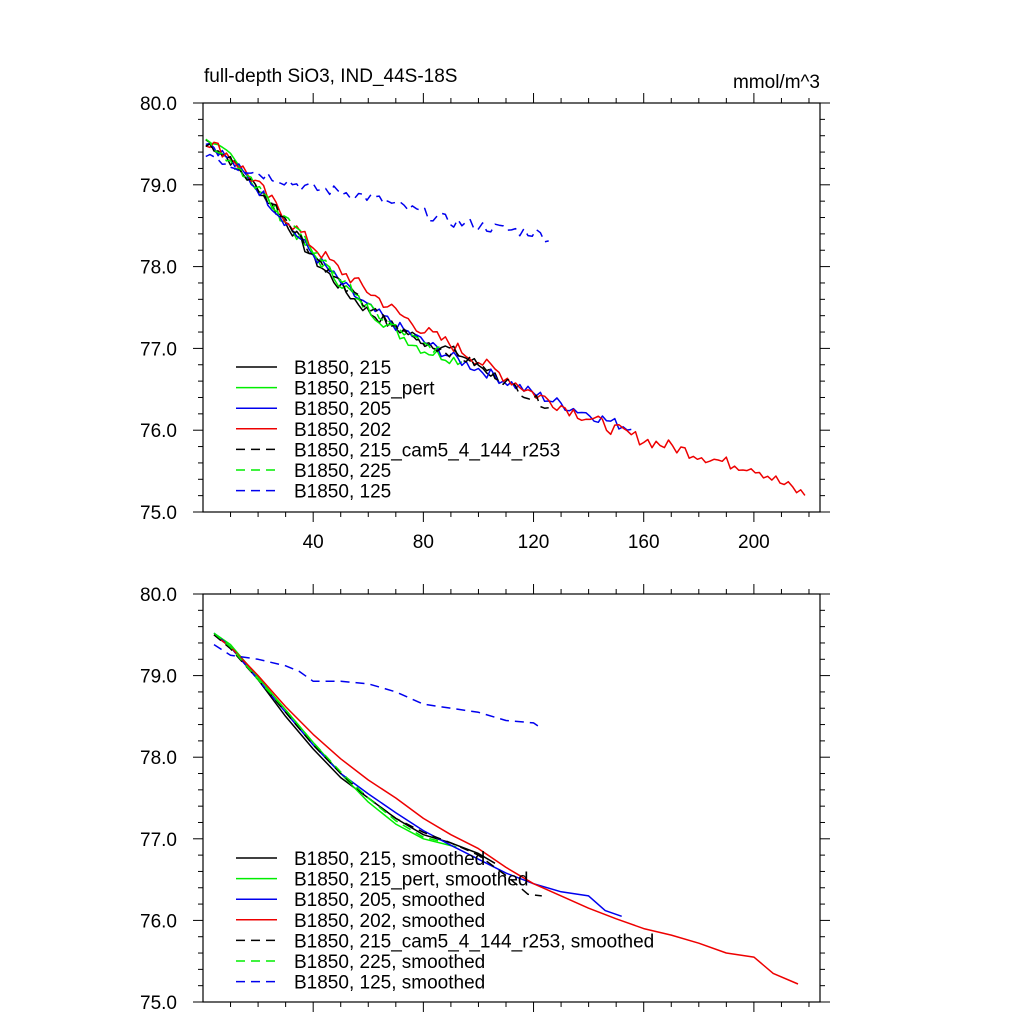 The width and height of the screenshot is (1024, 1024). What do you see at coordinates (644, 542) in the screenshot?
I see `x-tick-label: 160` at bounding box center [644, 542].